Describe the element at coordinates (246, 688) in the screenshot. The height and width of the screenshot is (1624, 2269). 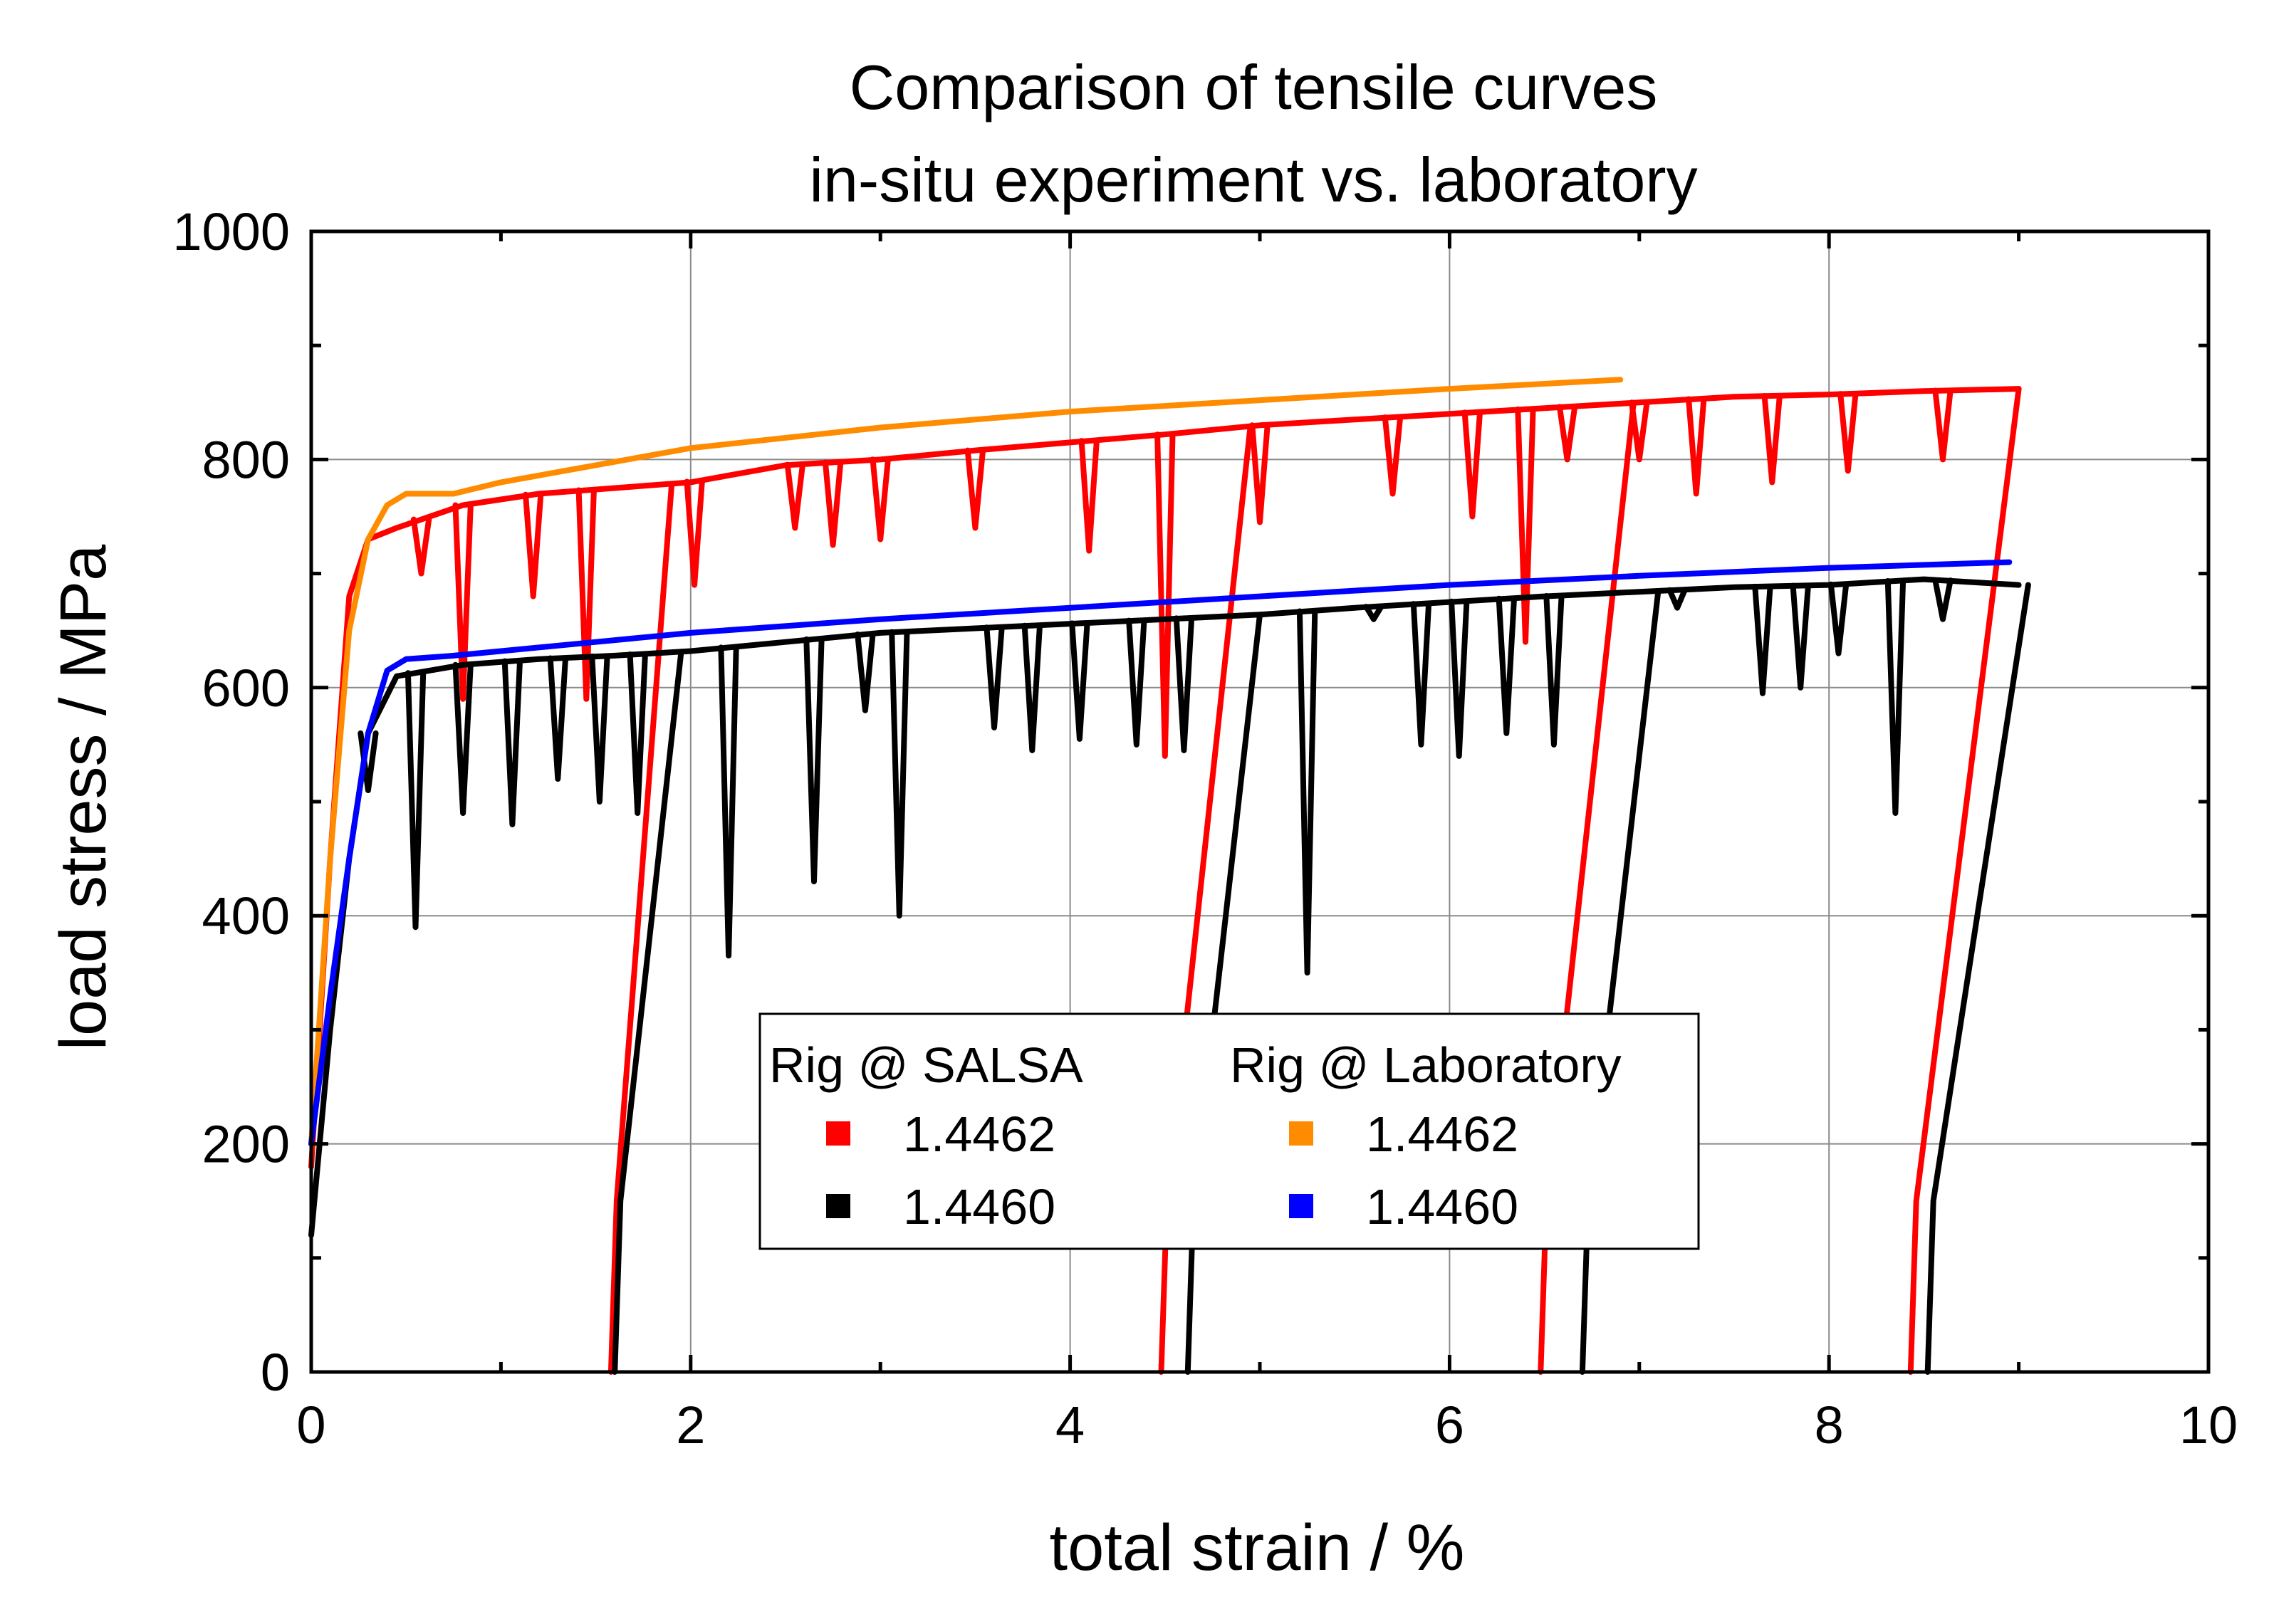
I see `y-tick-label: 600` at that location.